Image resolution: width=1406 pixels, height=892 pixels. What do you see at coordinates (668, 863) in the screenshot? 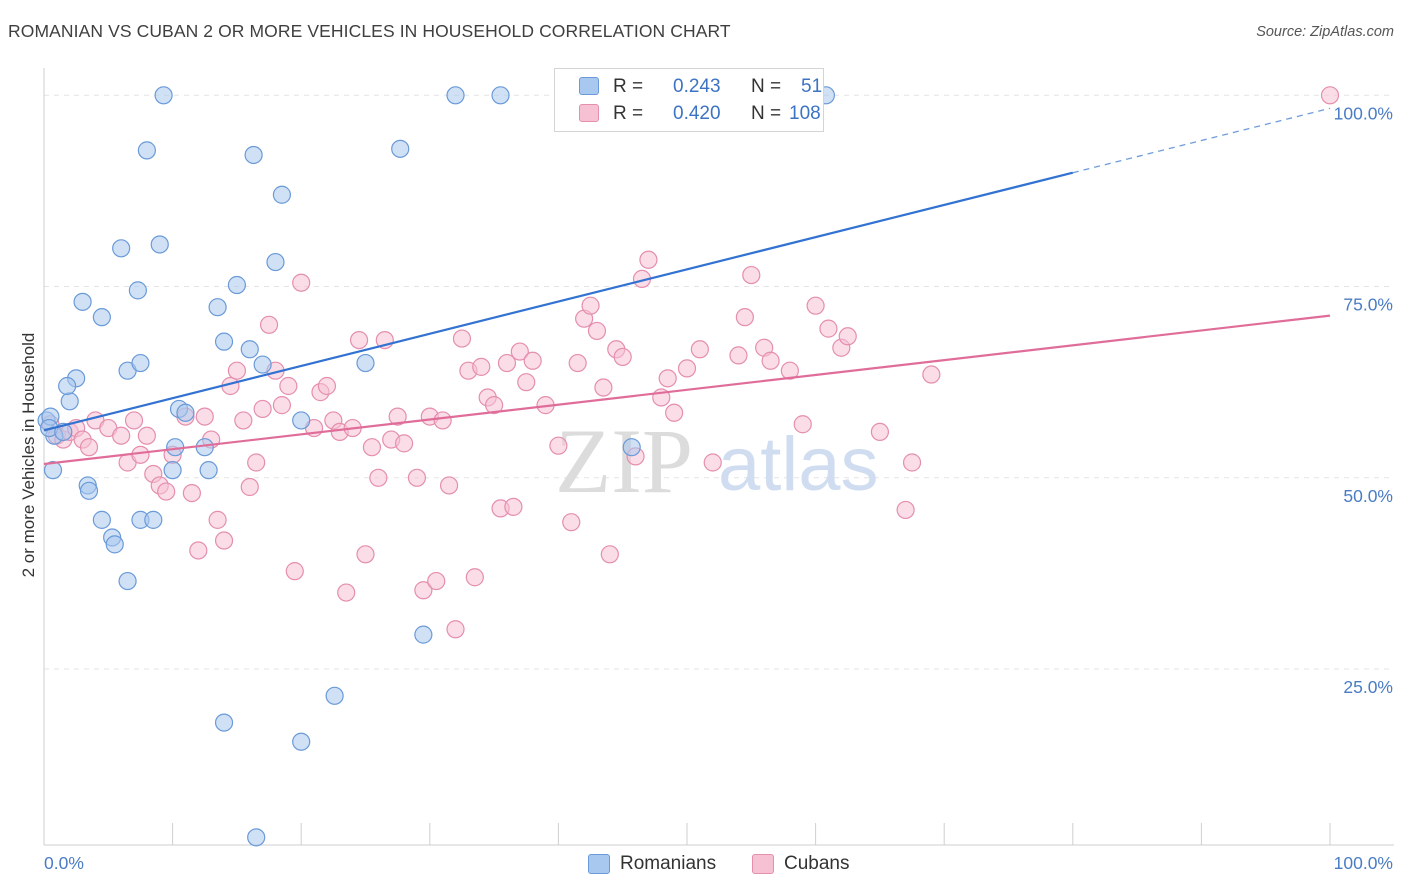
I see `bottom-legend-label-romanians: Romanians` at bounding box center [668, 863].